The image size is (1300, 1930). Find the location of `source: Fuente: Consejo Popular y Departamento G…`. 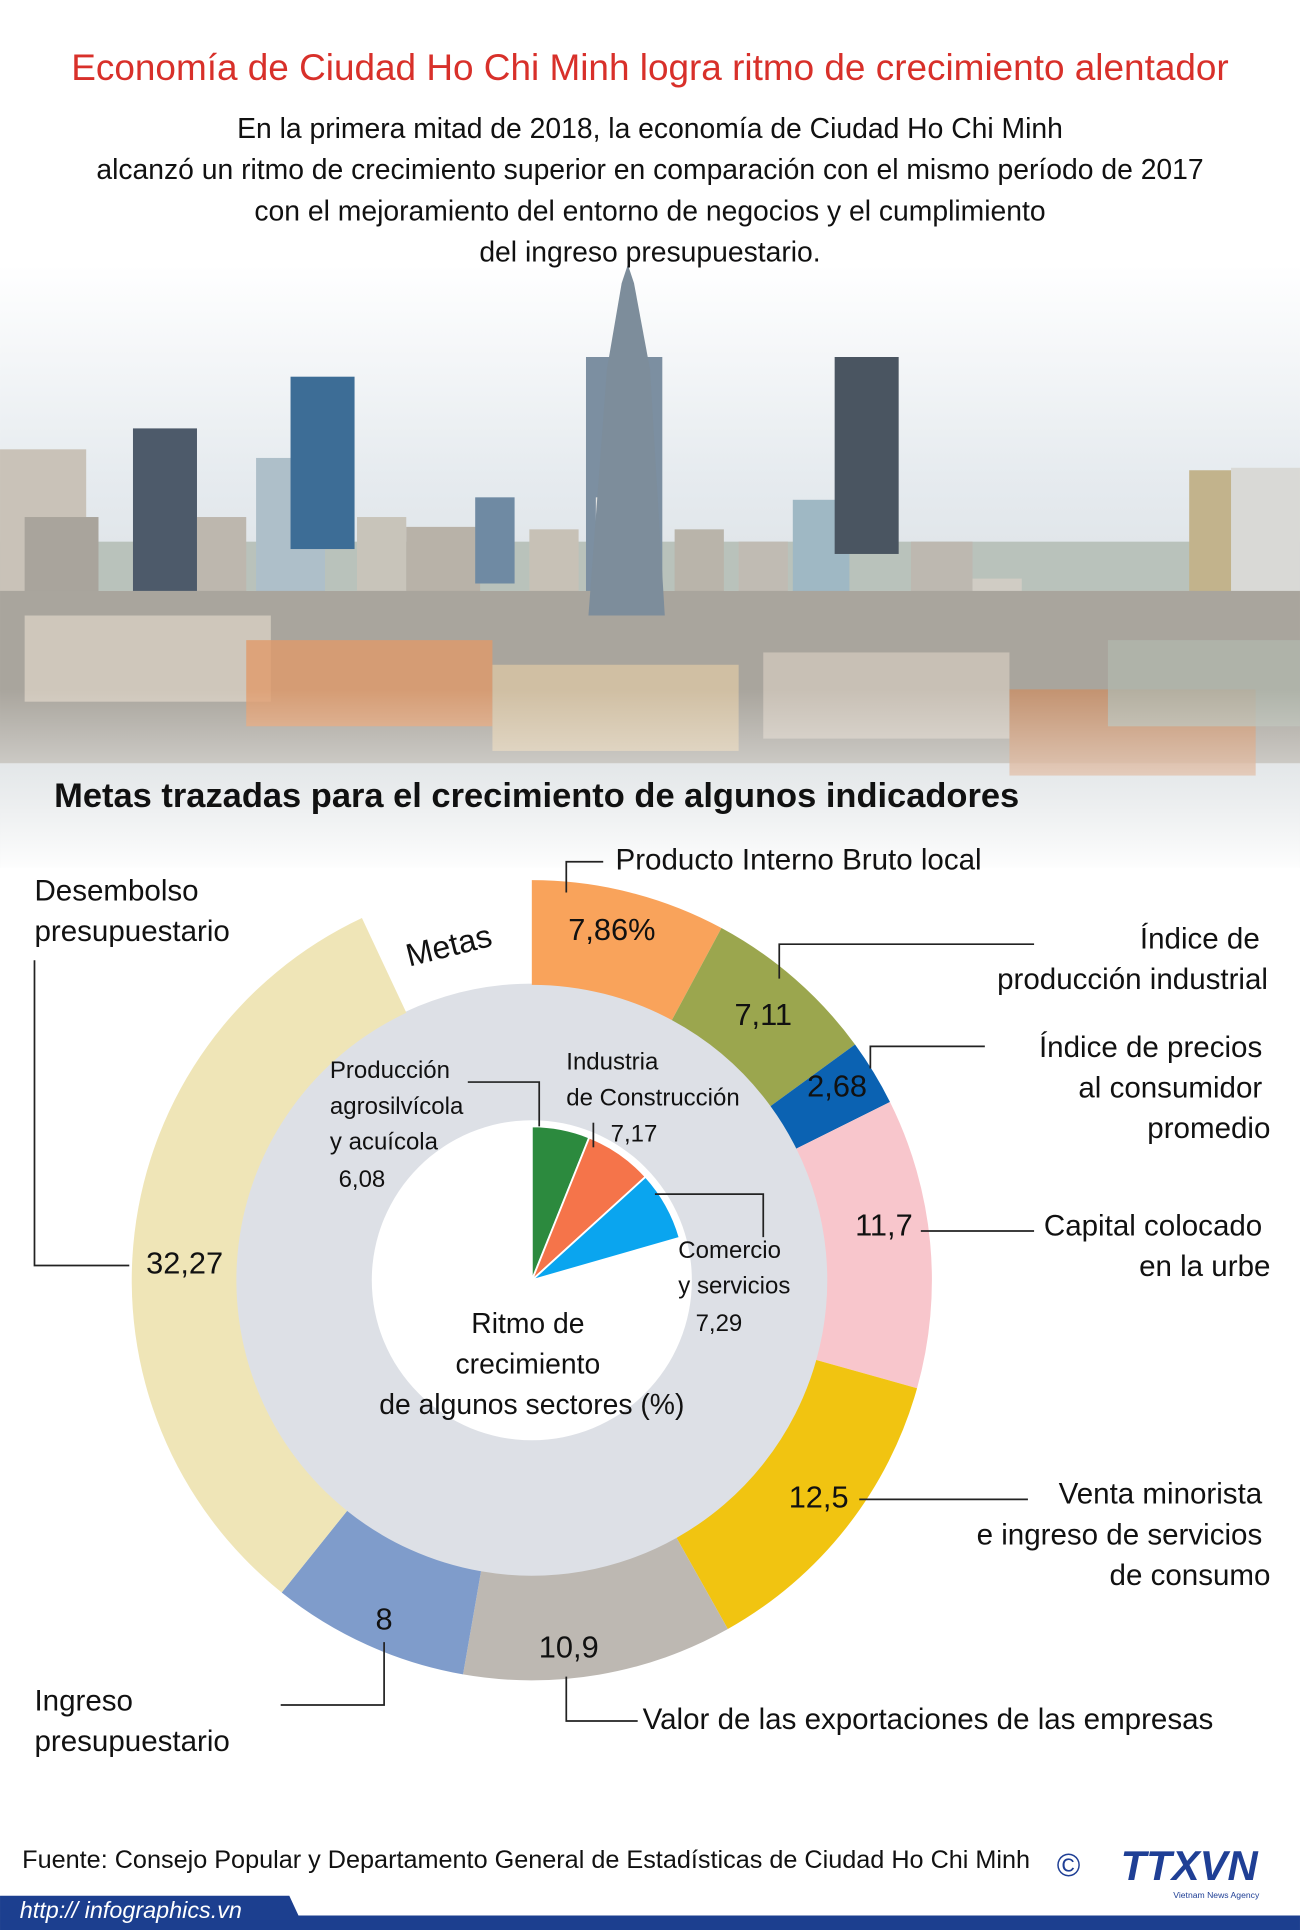

source: Fuente: Consejo Popular y Departamento G… is located at coordinates (526, 1860).